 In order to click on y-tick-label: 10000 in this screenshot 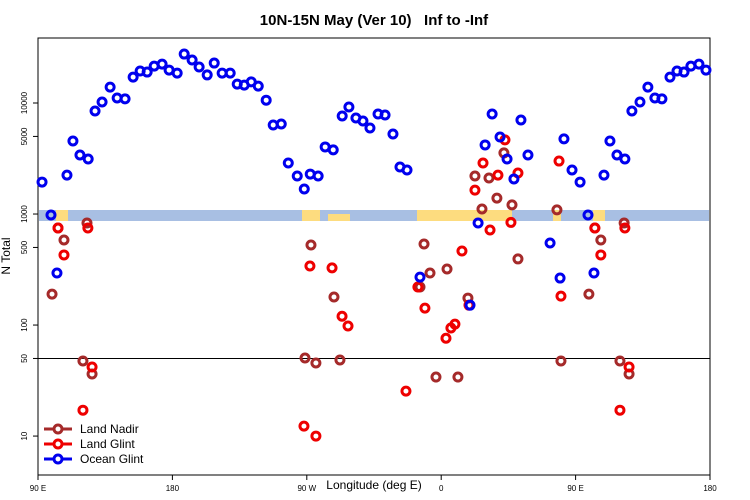, I will do `click(24, 102)`.